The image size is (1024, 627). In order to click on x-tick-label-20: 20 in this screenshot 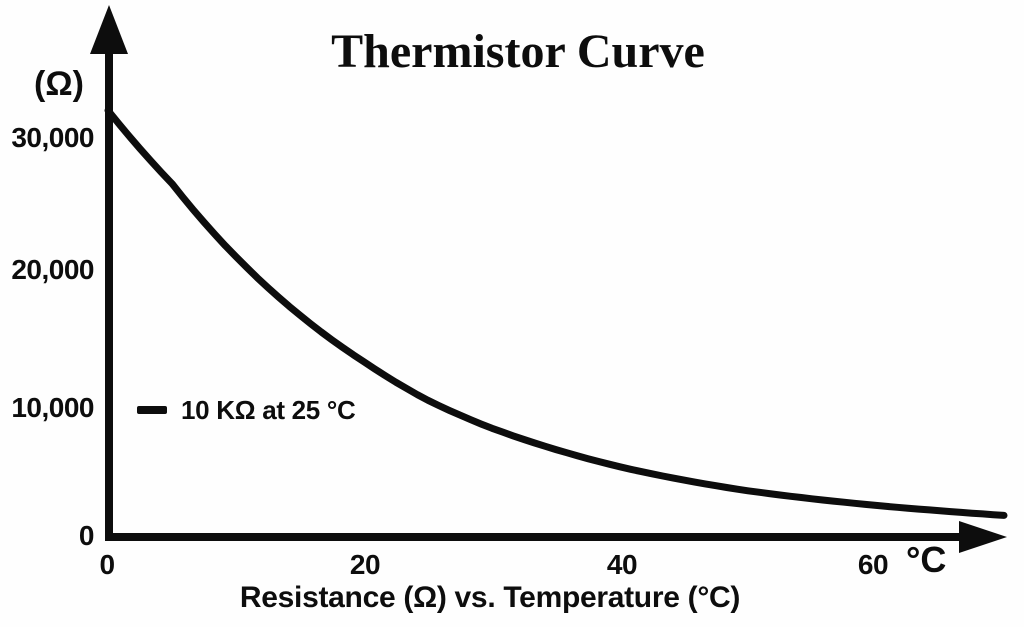, I will do `click(365, 564)`.